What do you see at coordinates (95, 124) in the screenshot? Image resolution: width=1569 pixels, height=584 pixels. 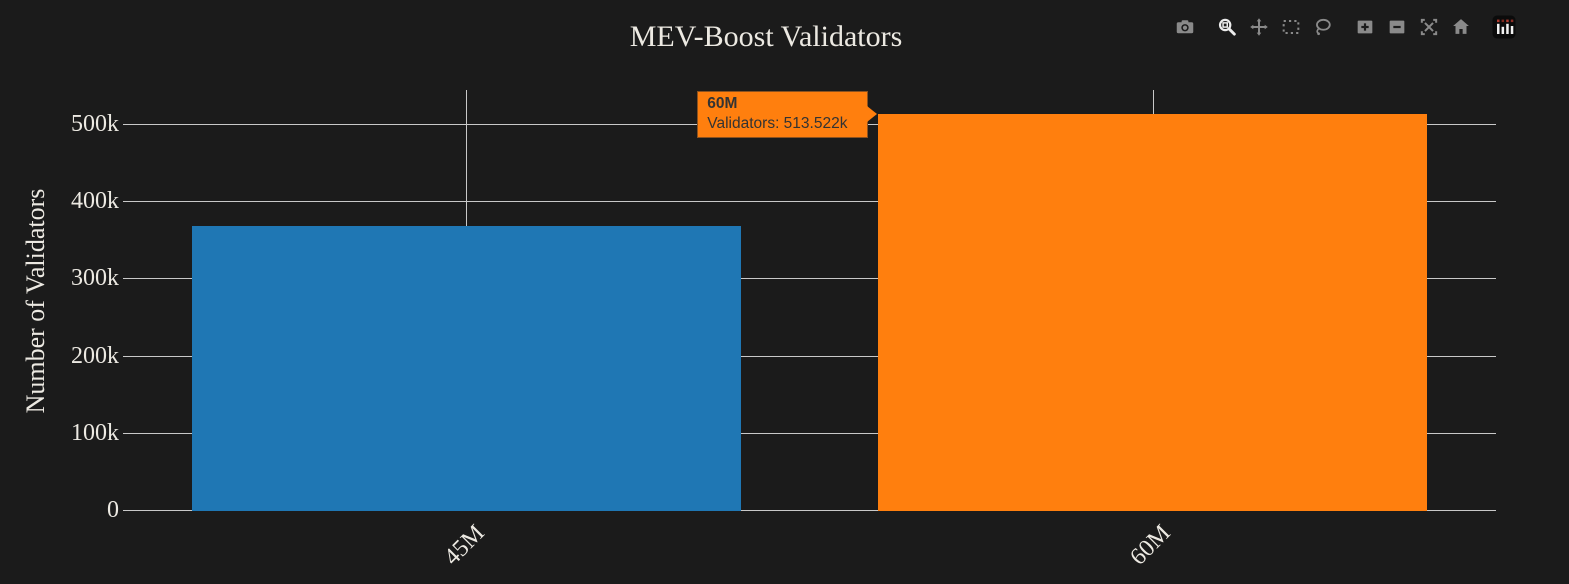 I see `y-tick-label: 500k` at bounding box center [95, 124].